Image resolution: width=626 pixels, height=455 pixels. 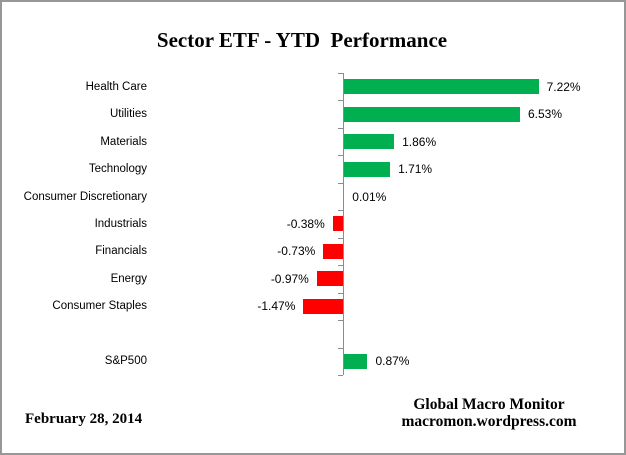 What do you see at coordinates (489, 421) in the screenshot?
I see `credit-line2: macromon.wordpress.com` at bounding box center [489, 421].